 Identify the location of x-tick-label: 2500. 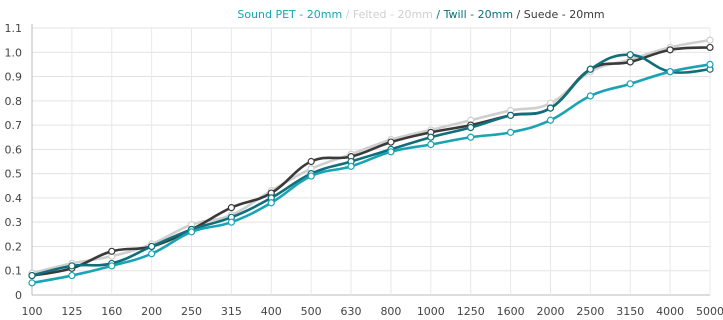
(590, 311).